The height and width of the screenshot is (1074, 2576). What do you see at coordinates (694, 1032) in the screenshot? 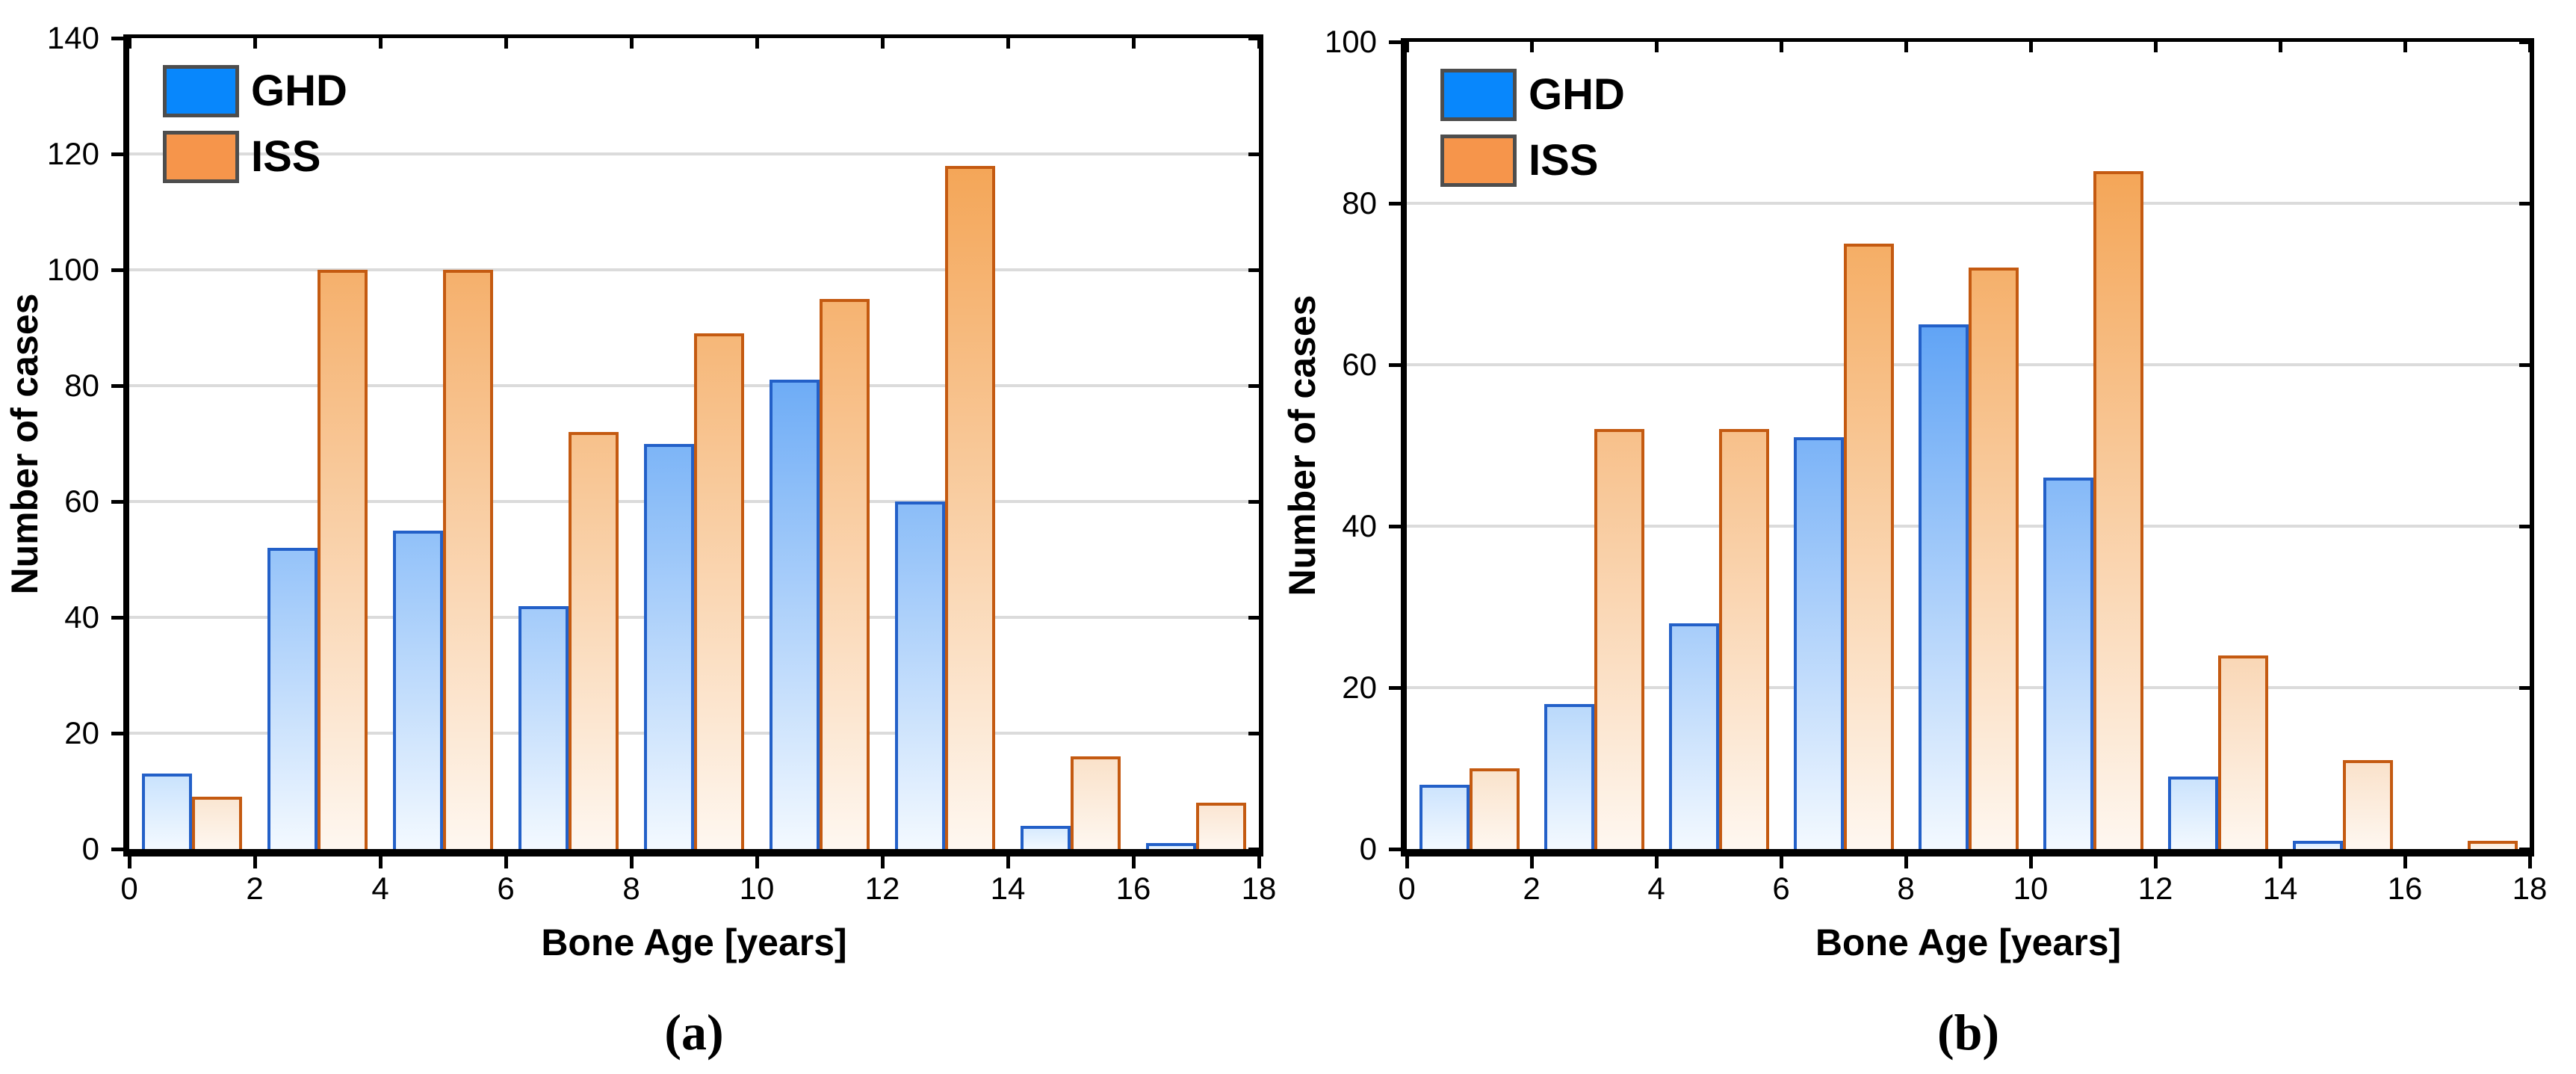
I see `panel-caption-a: (a)` at bounding box center [694, 1032].